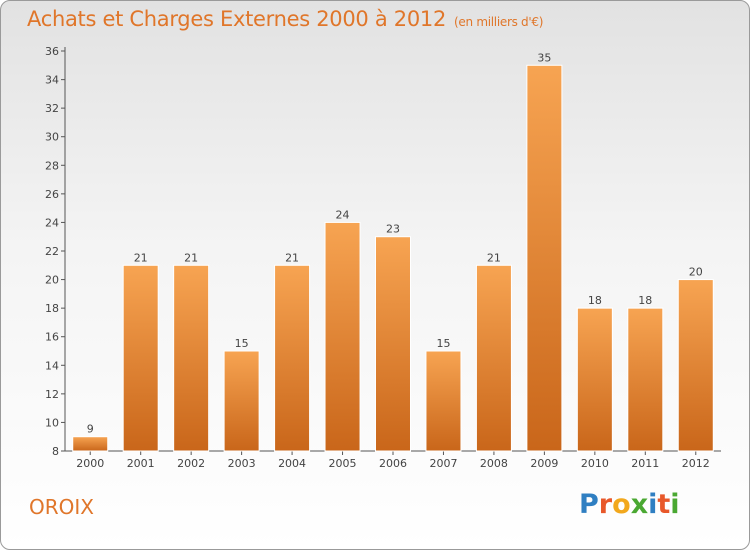 The height and width of the screenshot is (550, 750). I want to click on y-tick-label: 24, so click(52, 222).